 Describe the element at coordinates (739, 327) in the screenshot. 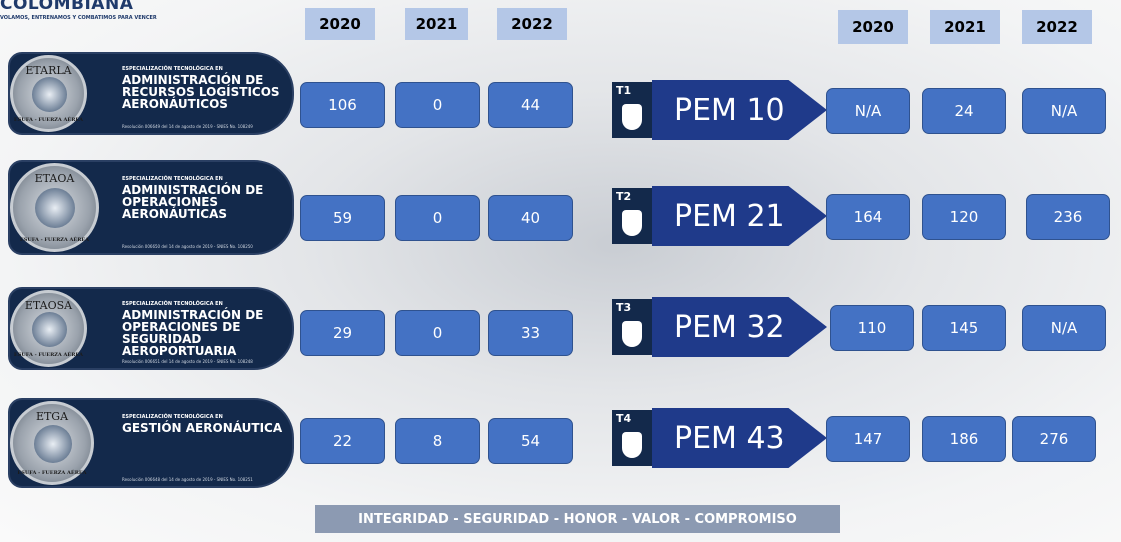

I see `pem-arrow: PEM 32` at that location.